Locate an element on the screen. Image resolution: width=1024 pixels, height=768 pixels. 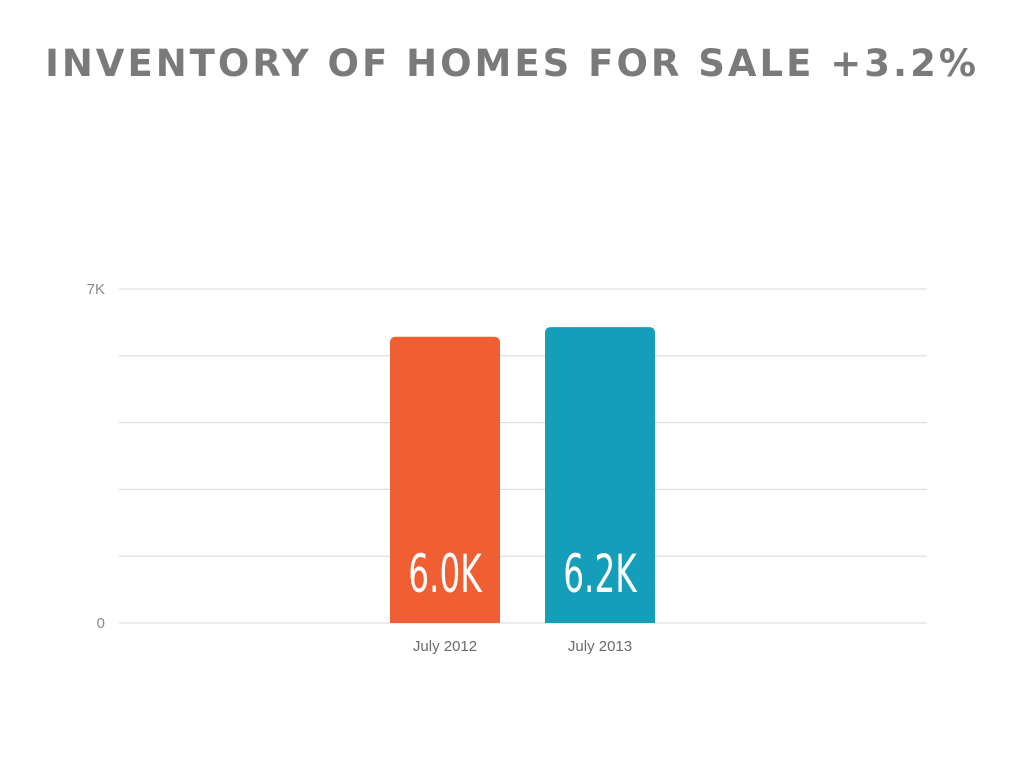
y-tick-label: 7K is located at coordinates (96, 289).